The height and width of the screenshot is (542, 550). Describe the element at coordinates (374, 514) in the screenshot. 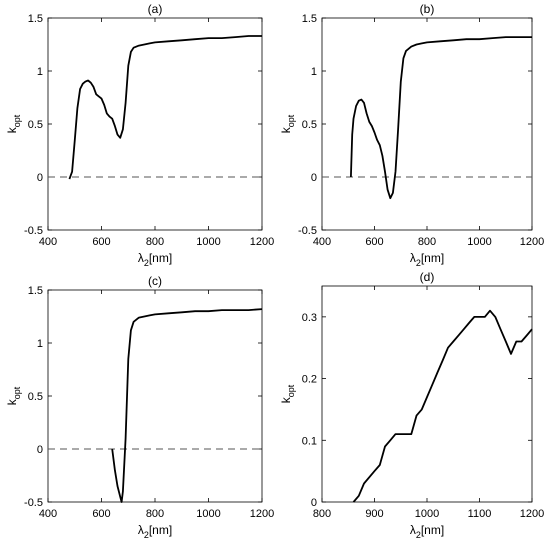

I see `x-tick-label: 900` at that location.